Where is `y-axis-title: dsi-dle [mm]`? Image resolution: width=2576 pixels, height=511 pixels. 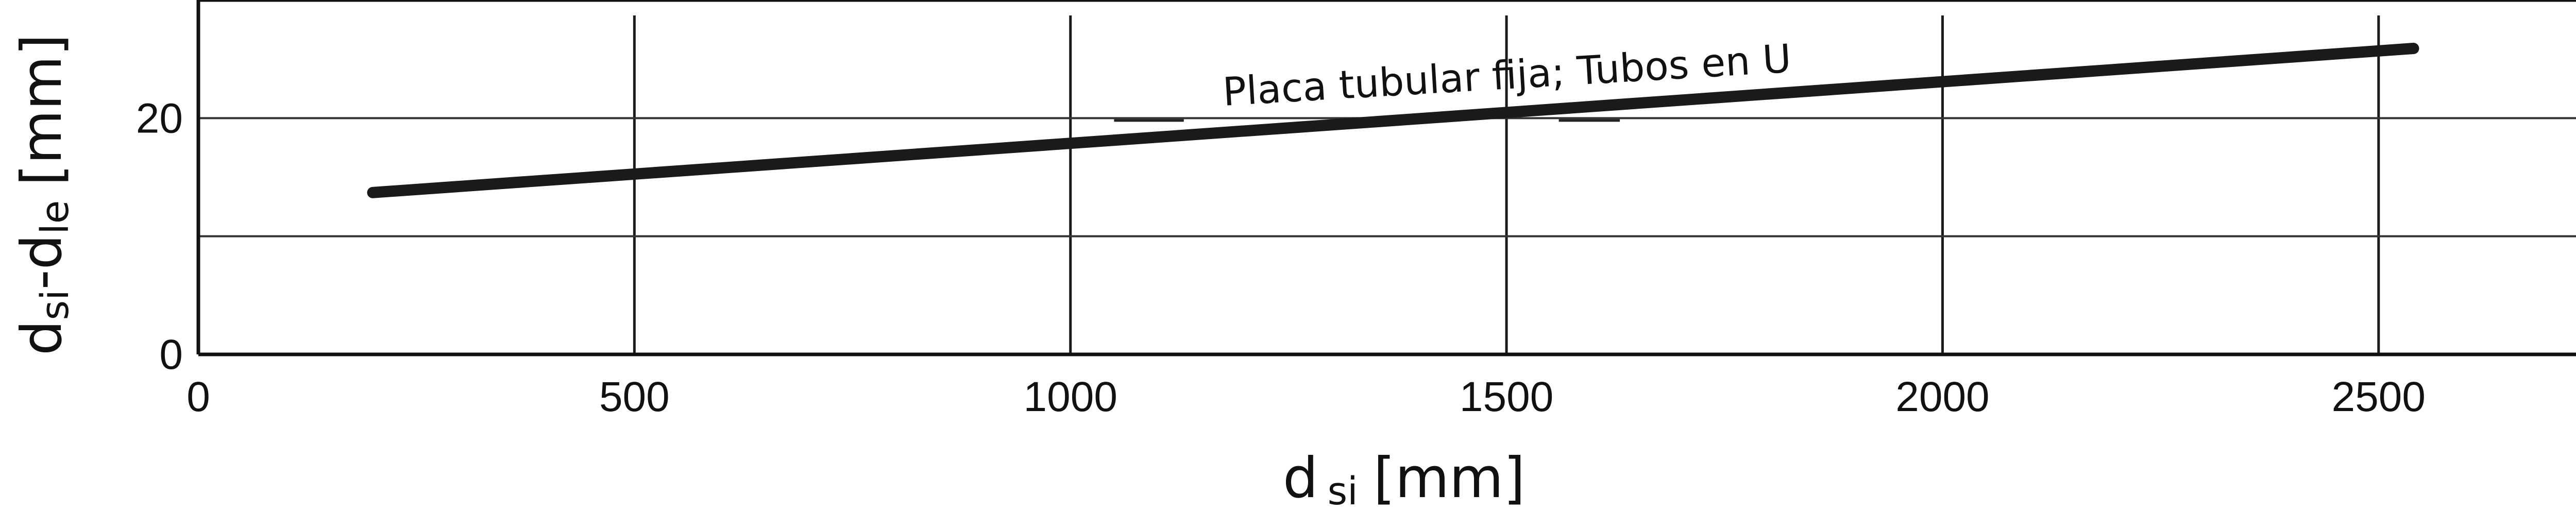 y-axis-title: dsi-dle [mm] is located at coordinates (43, 194).